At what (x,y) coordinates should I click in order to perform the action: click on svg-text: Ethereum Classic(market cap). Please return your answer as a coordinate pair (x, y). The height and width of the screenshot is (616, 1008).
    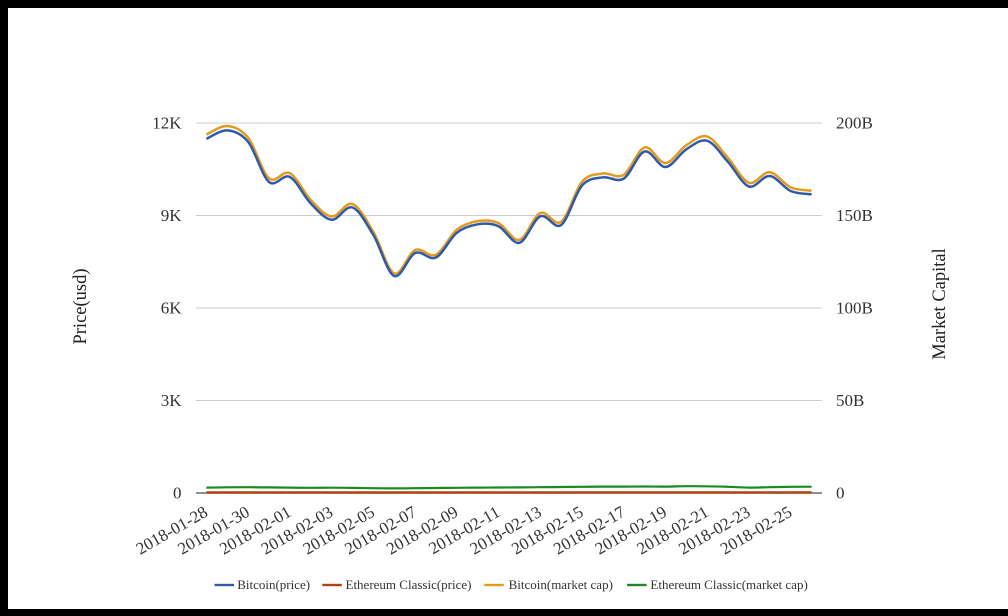
    Looking at the image, I should click on (728, 584).